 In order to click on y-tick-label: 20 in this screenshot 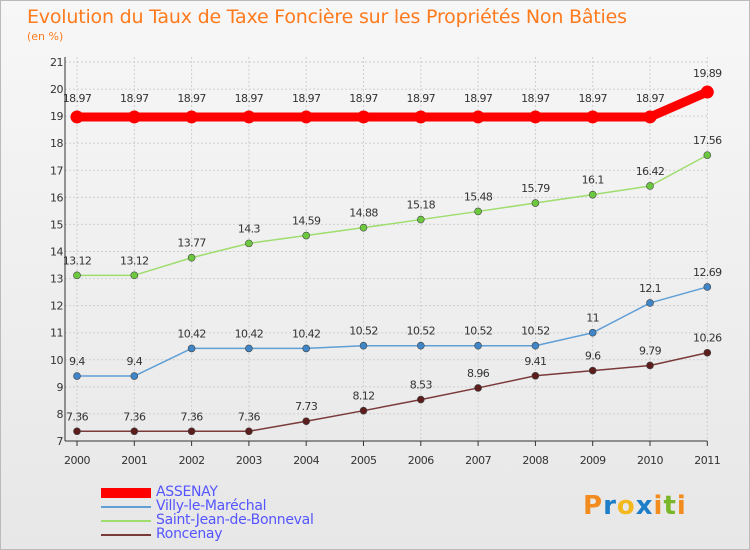, I will do `click(56, 89)`.